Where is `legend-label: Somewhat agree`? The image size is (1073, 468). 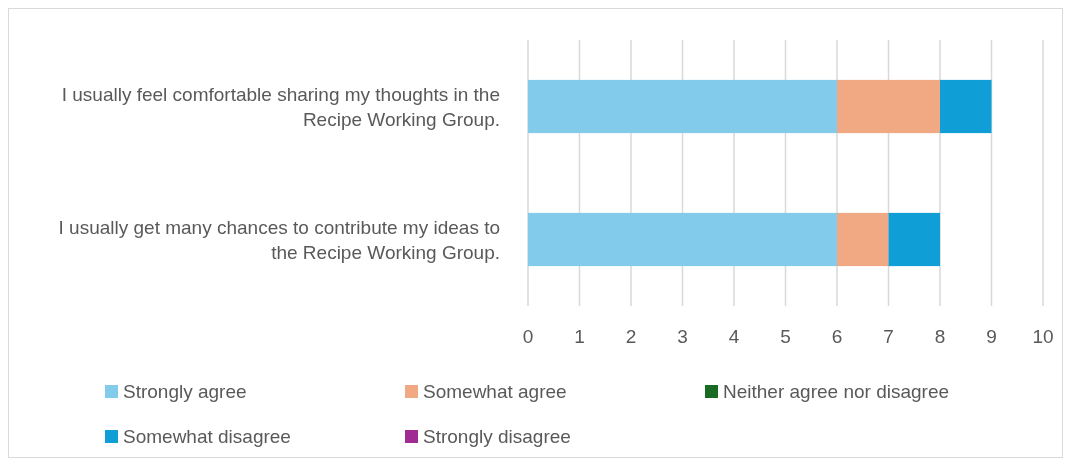 legend-label: Somewhat agree is located at coordinates (495, 391).